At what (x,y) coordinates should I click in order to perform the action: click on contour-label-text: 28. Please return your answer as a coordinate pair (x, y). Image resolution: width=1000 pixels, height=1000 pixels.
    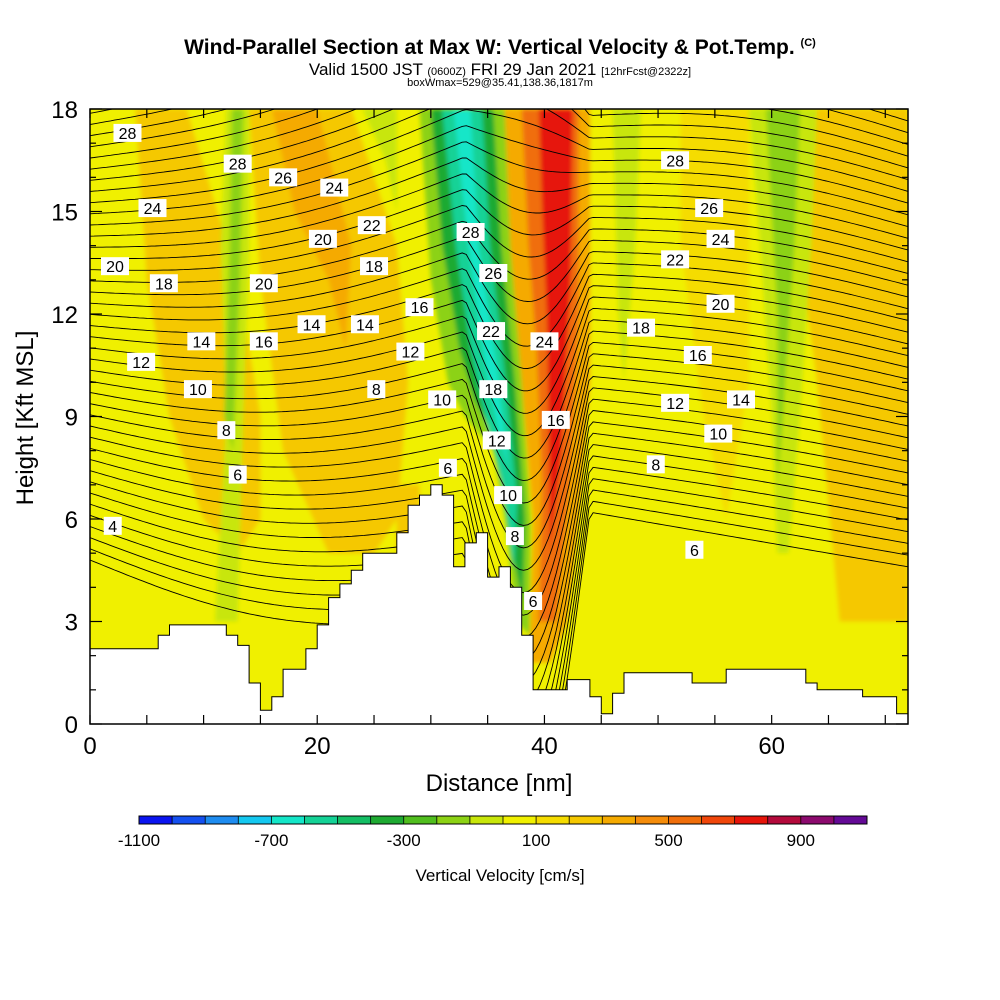
    Looking at the image, I should click on (471, 233).